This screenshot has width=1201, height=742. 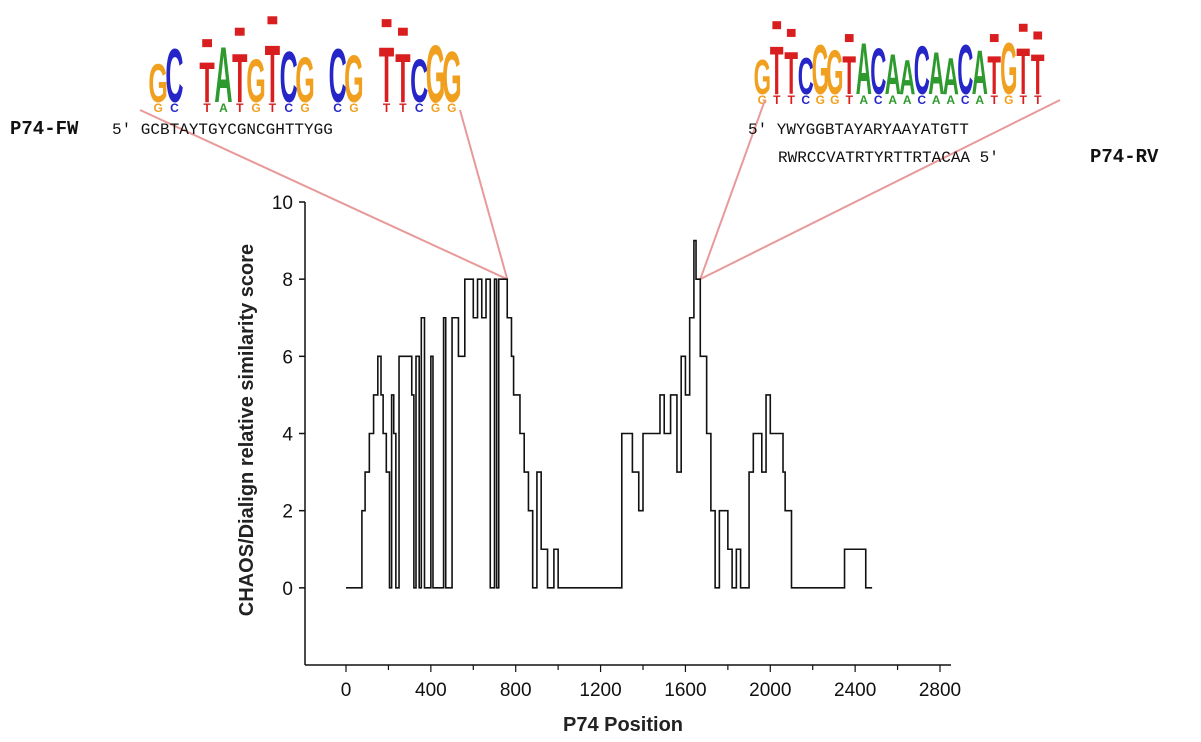 I want to click on x-tick-label: 2400, so click(x=855, y=690).